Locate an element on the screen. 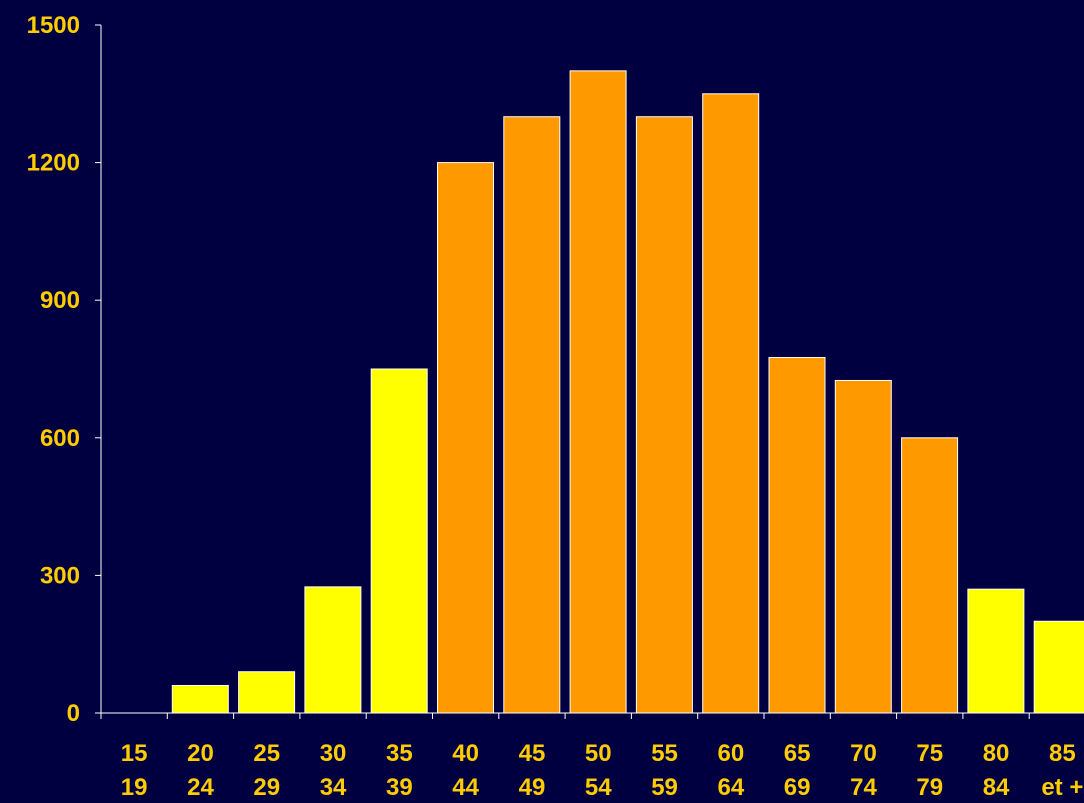 The height and width of the screenshot is (803, 1084). x-tick-label-top: 65 is located at coordinates (797, 753).